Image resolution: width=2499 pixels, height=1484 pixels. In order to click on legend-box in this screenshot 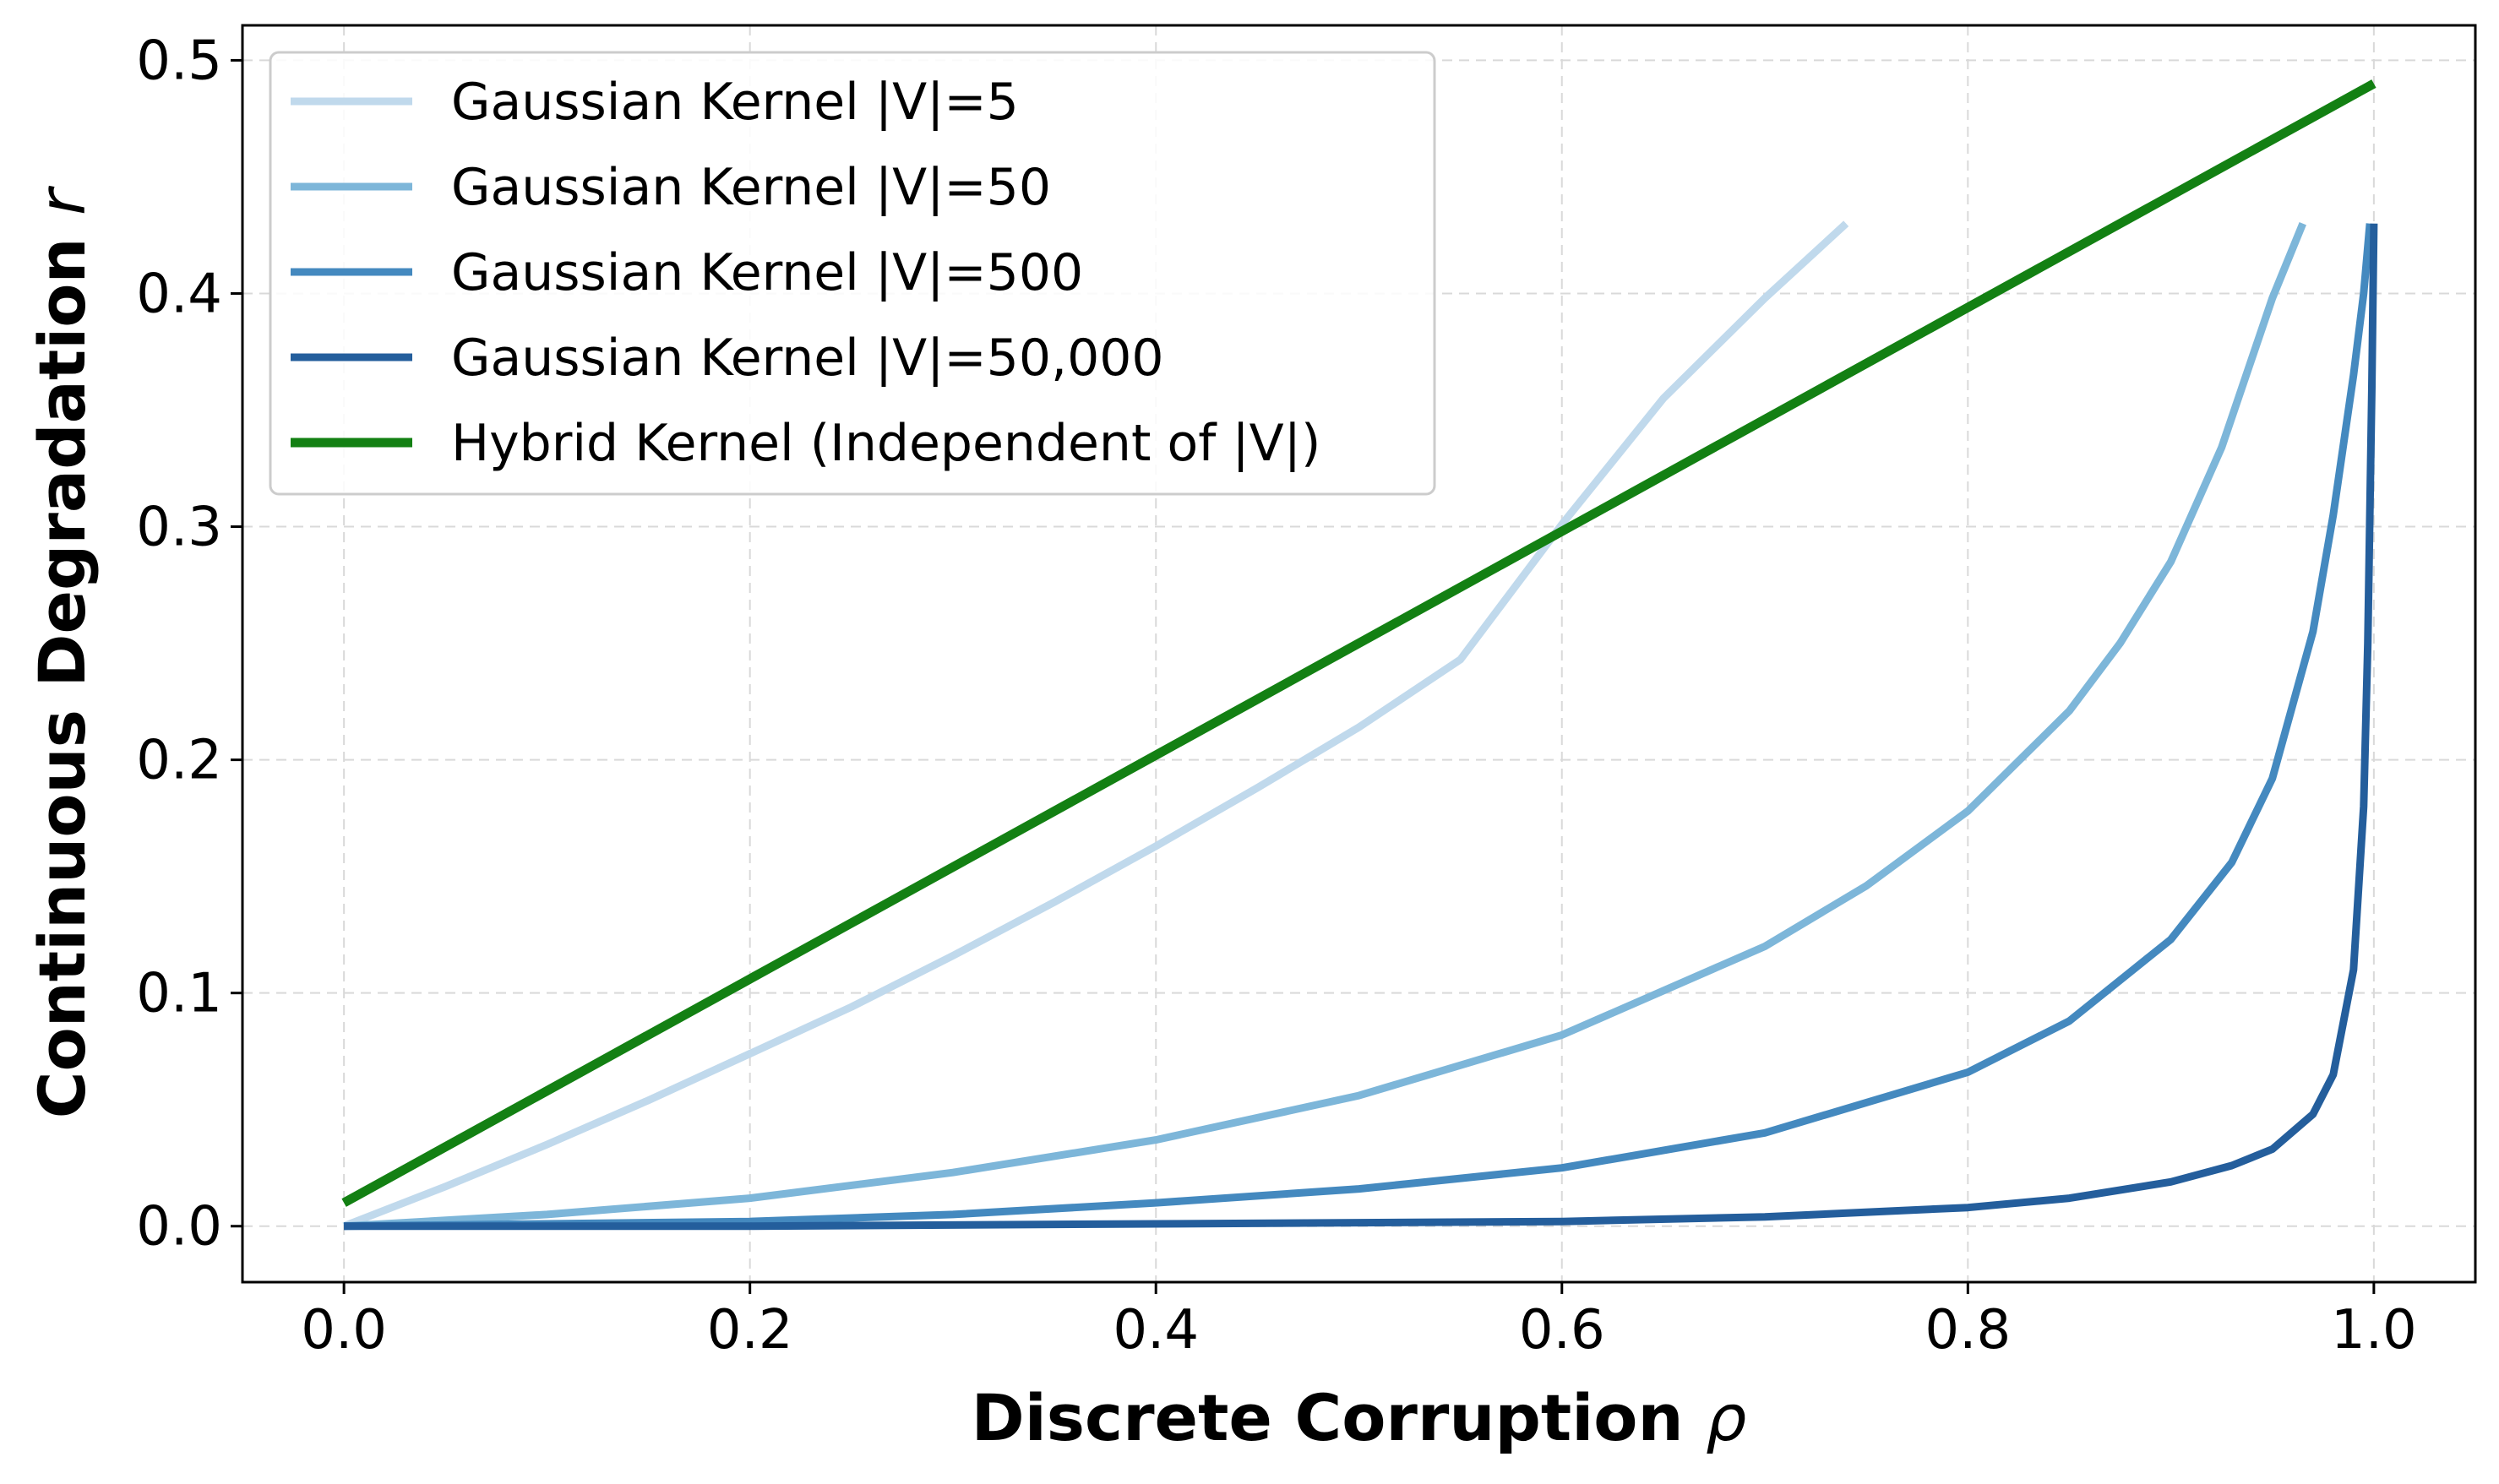, I will do `click(852, 273)`.